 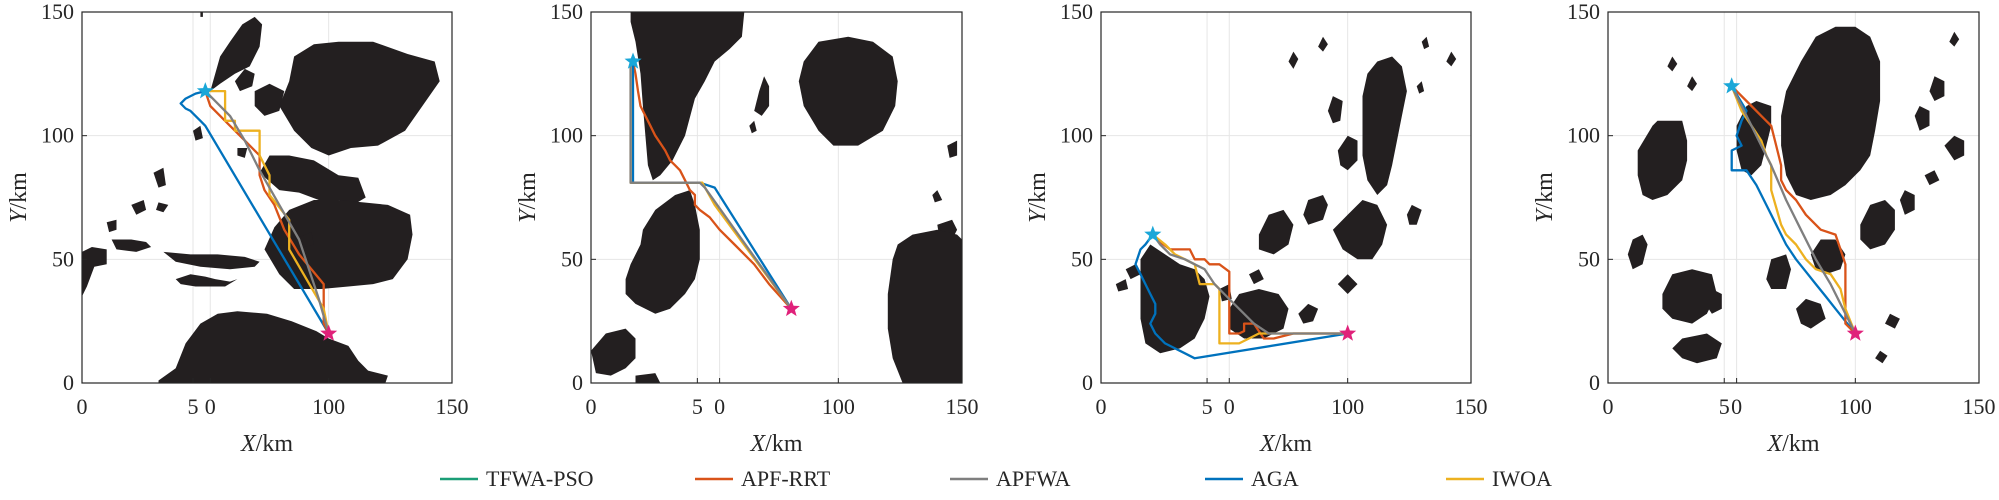 I want to click on legend-label-iwoa: IWOA, so click(x=1522, y=478).